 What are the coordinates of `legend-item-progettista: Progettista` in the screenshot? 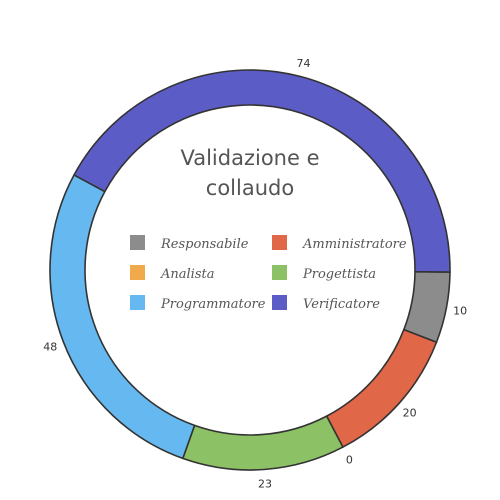 It's located at (324, 273).